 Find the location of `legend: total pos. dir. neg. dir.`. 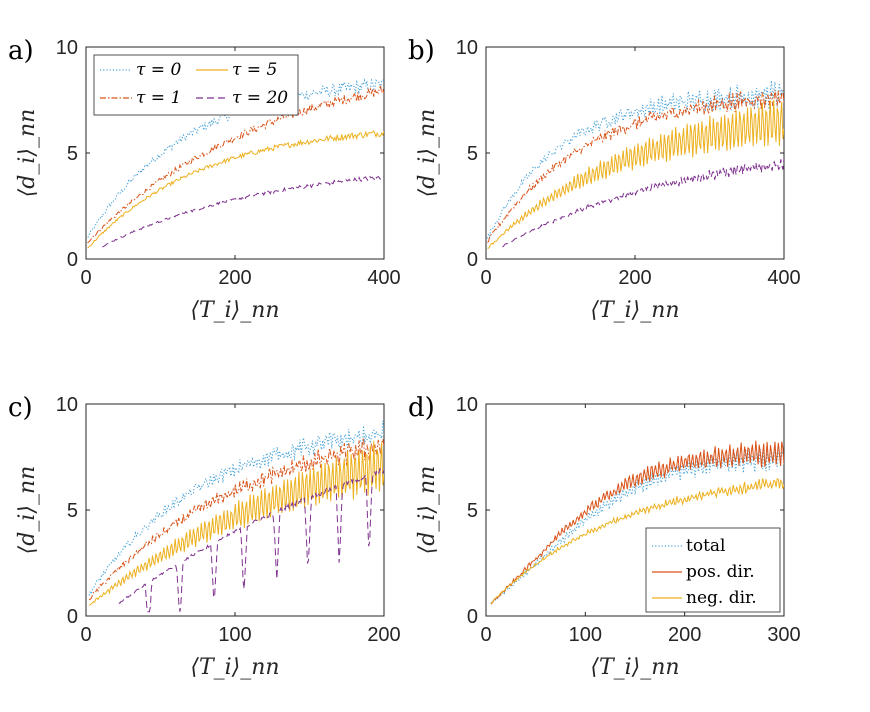

legend: total pos. dir. neg. dir. is located at coordinates (713, 570).